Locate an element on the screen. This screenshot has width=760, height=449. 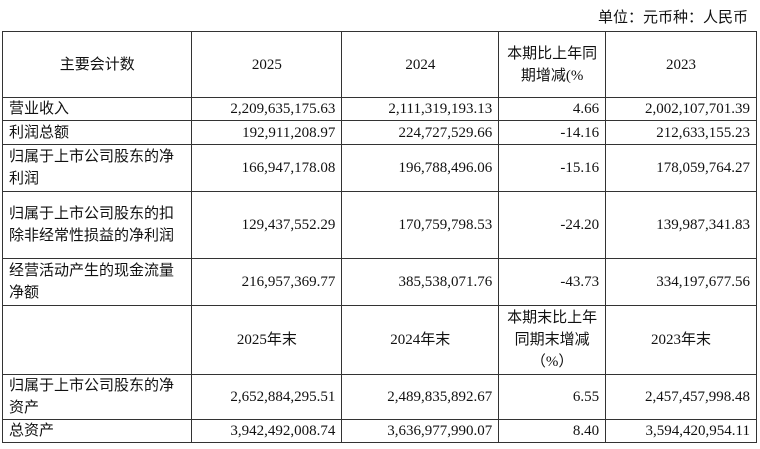
subheader-item is located at coordinates (97, 340).